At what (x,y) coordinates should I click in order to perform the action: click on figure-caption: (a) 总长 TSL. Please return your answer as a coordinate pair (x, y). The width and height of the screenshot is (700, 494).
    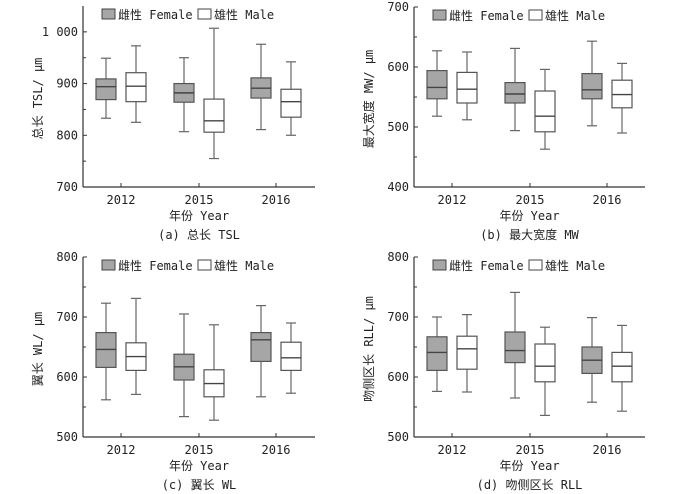
    Looking at the image, I should click on (199, 235).